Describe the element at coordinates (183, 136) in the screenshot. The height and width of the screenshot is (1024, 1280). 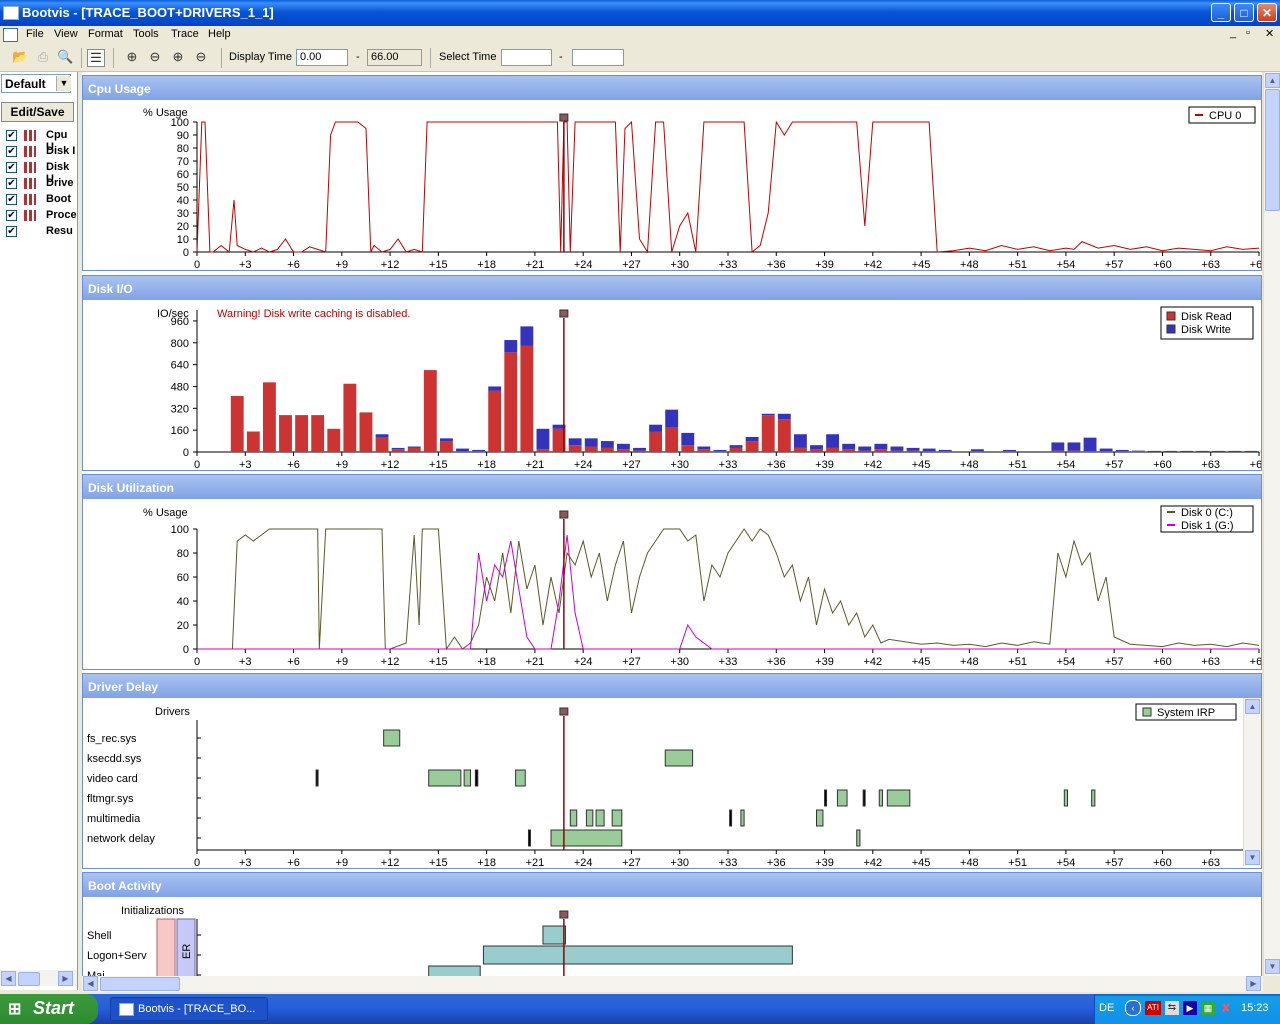
I see `y-tick-label: 90` at that location.